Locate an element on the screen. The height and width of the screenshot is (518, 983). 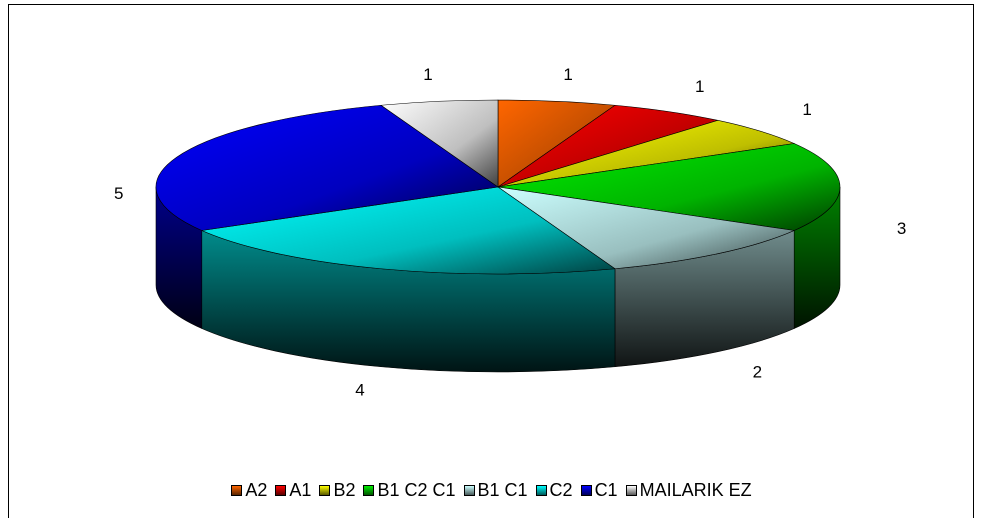
legend-item-b2: B2 is located at coordinates (337, 490).